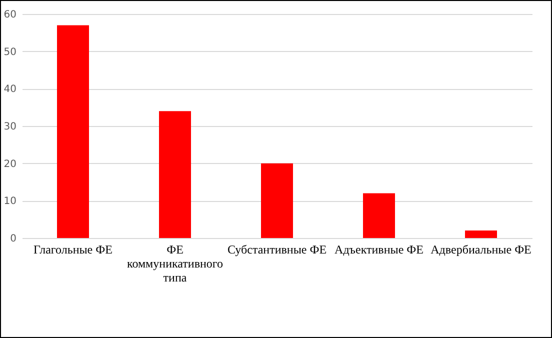 The width and height of the screenshot is (552, 338). What do you see at coordinates (175, 263) in the screenshot?
I see `x-tick-label: ФЕ коммуникативного типа` at bounding box center [175, 263].